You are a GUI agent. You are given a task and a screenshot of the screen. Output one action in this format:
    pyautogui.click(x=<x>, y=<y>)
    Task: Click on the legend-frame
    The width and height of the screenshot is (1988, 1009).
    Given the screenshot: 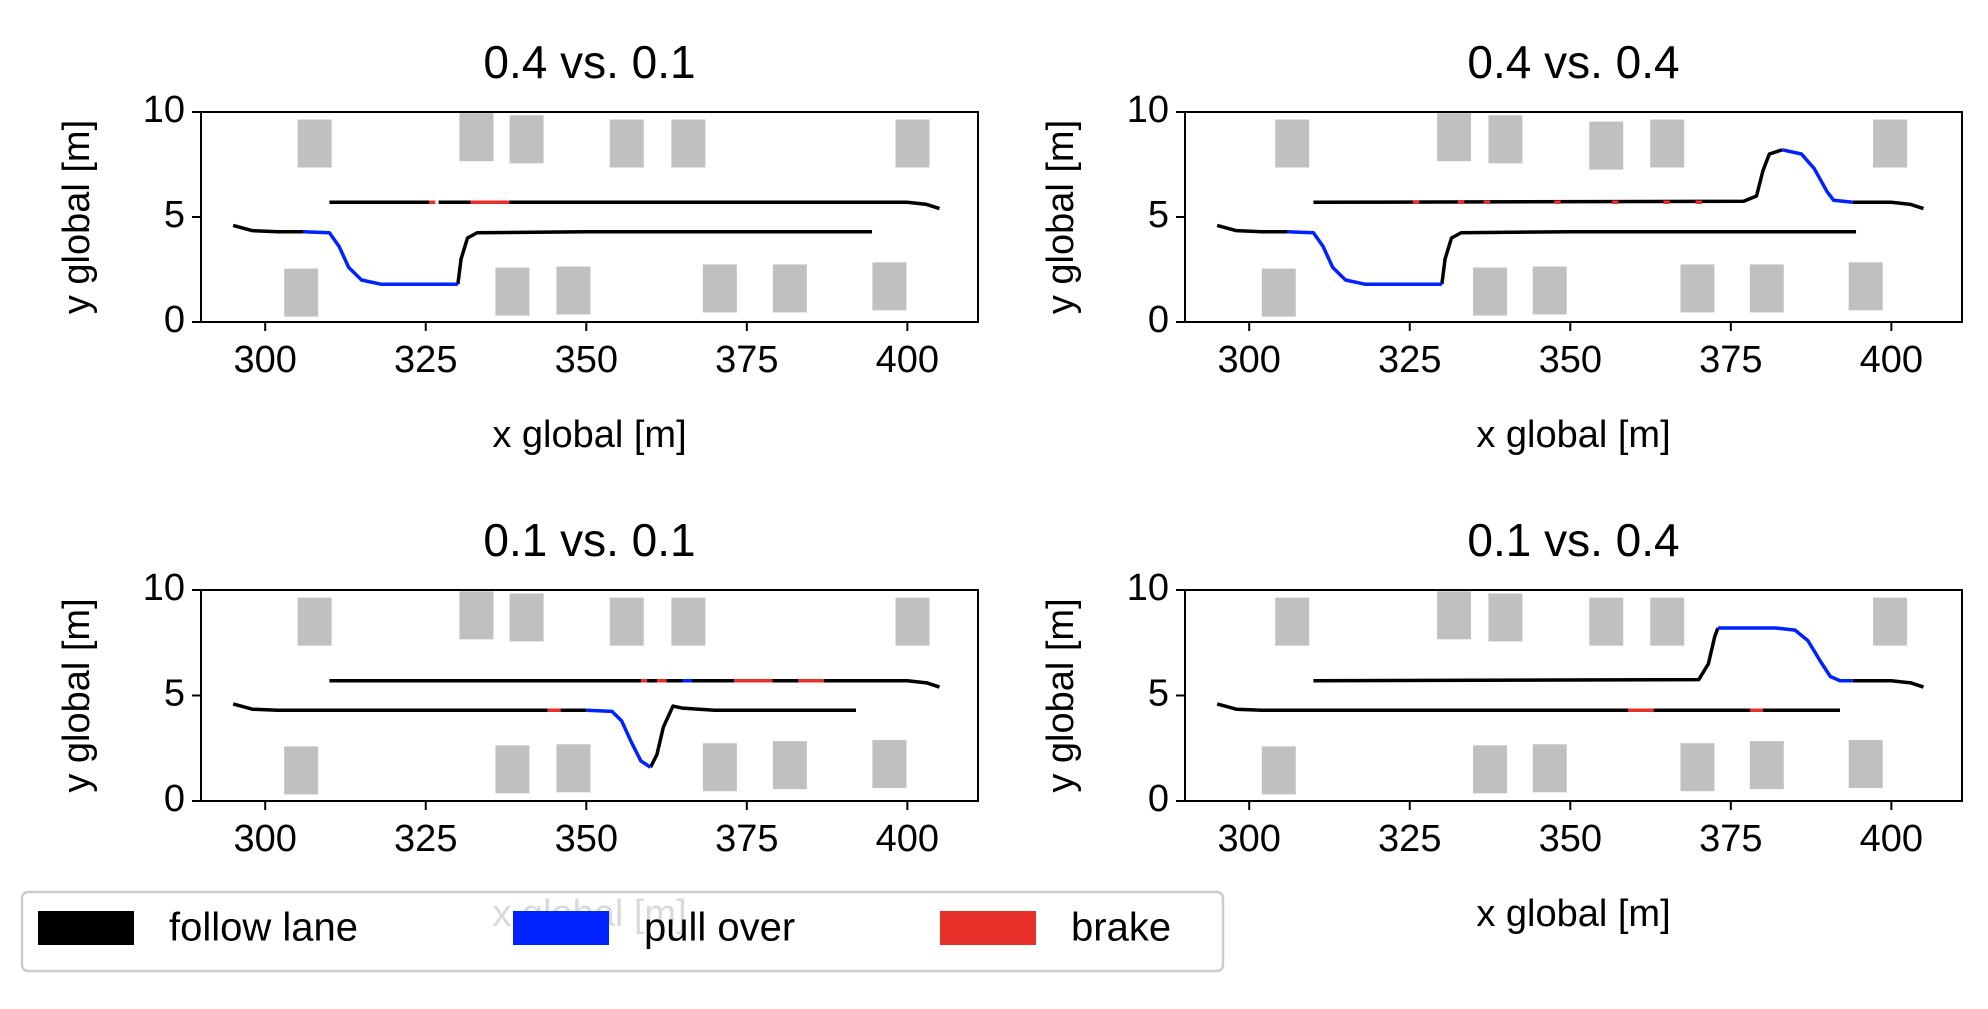 What is the action you would take?
    pyautogui.click(x=622, y=931)
    